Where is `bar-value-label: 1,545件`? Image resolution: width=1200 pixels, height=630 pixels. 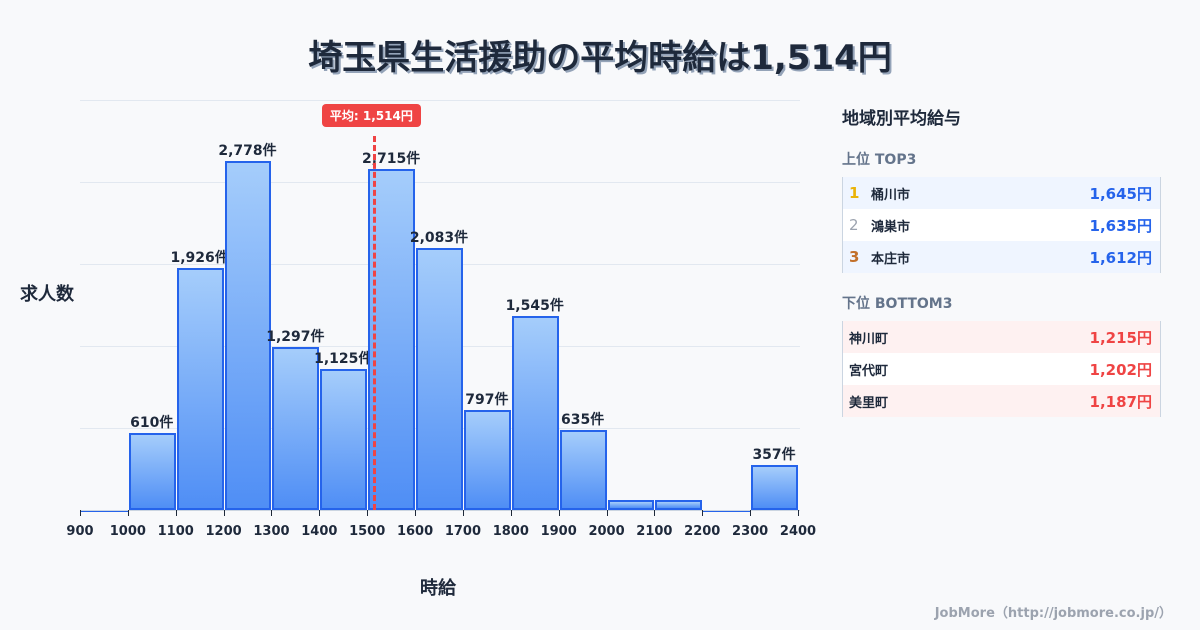
bar-value-label: 1,545件 is located at coordinates (534, 305).